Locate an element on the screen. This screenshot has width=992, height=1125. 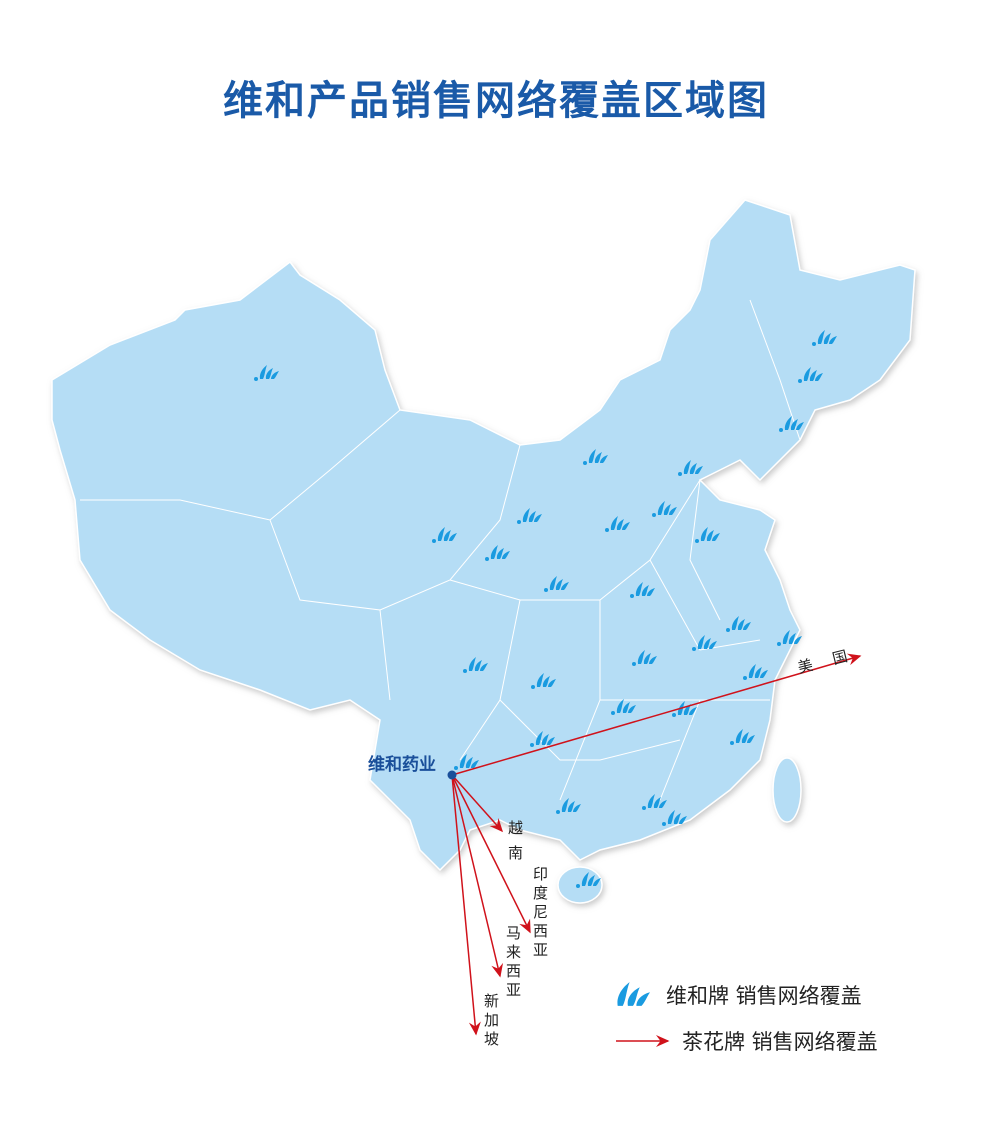
arrow-vietnam is located at coordinates (477, 803).